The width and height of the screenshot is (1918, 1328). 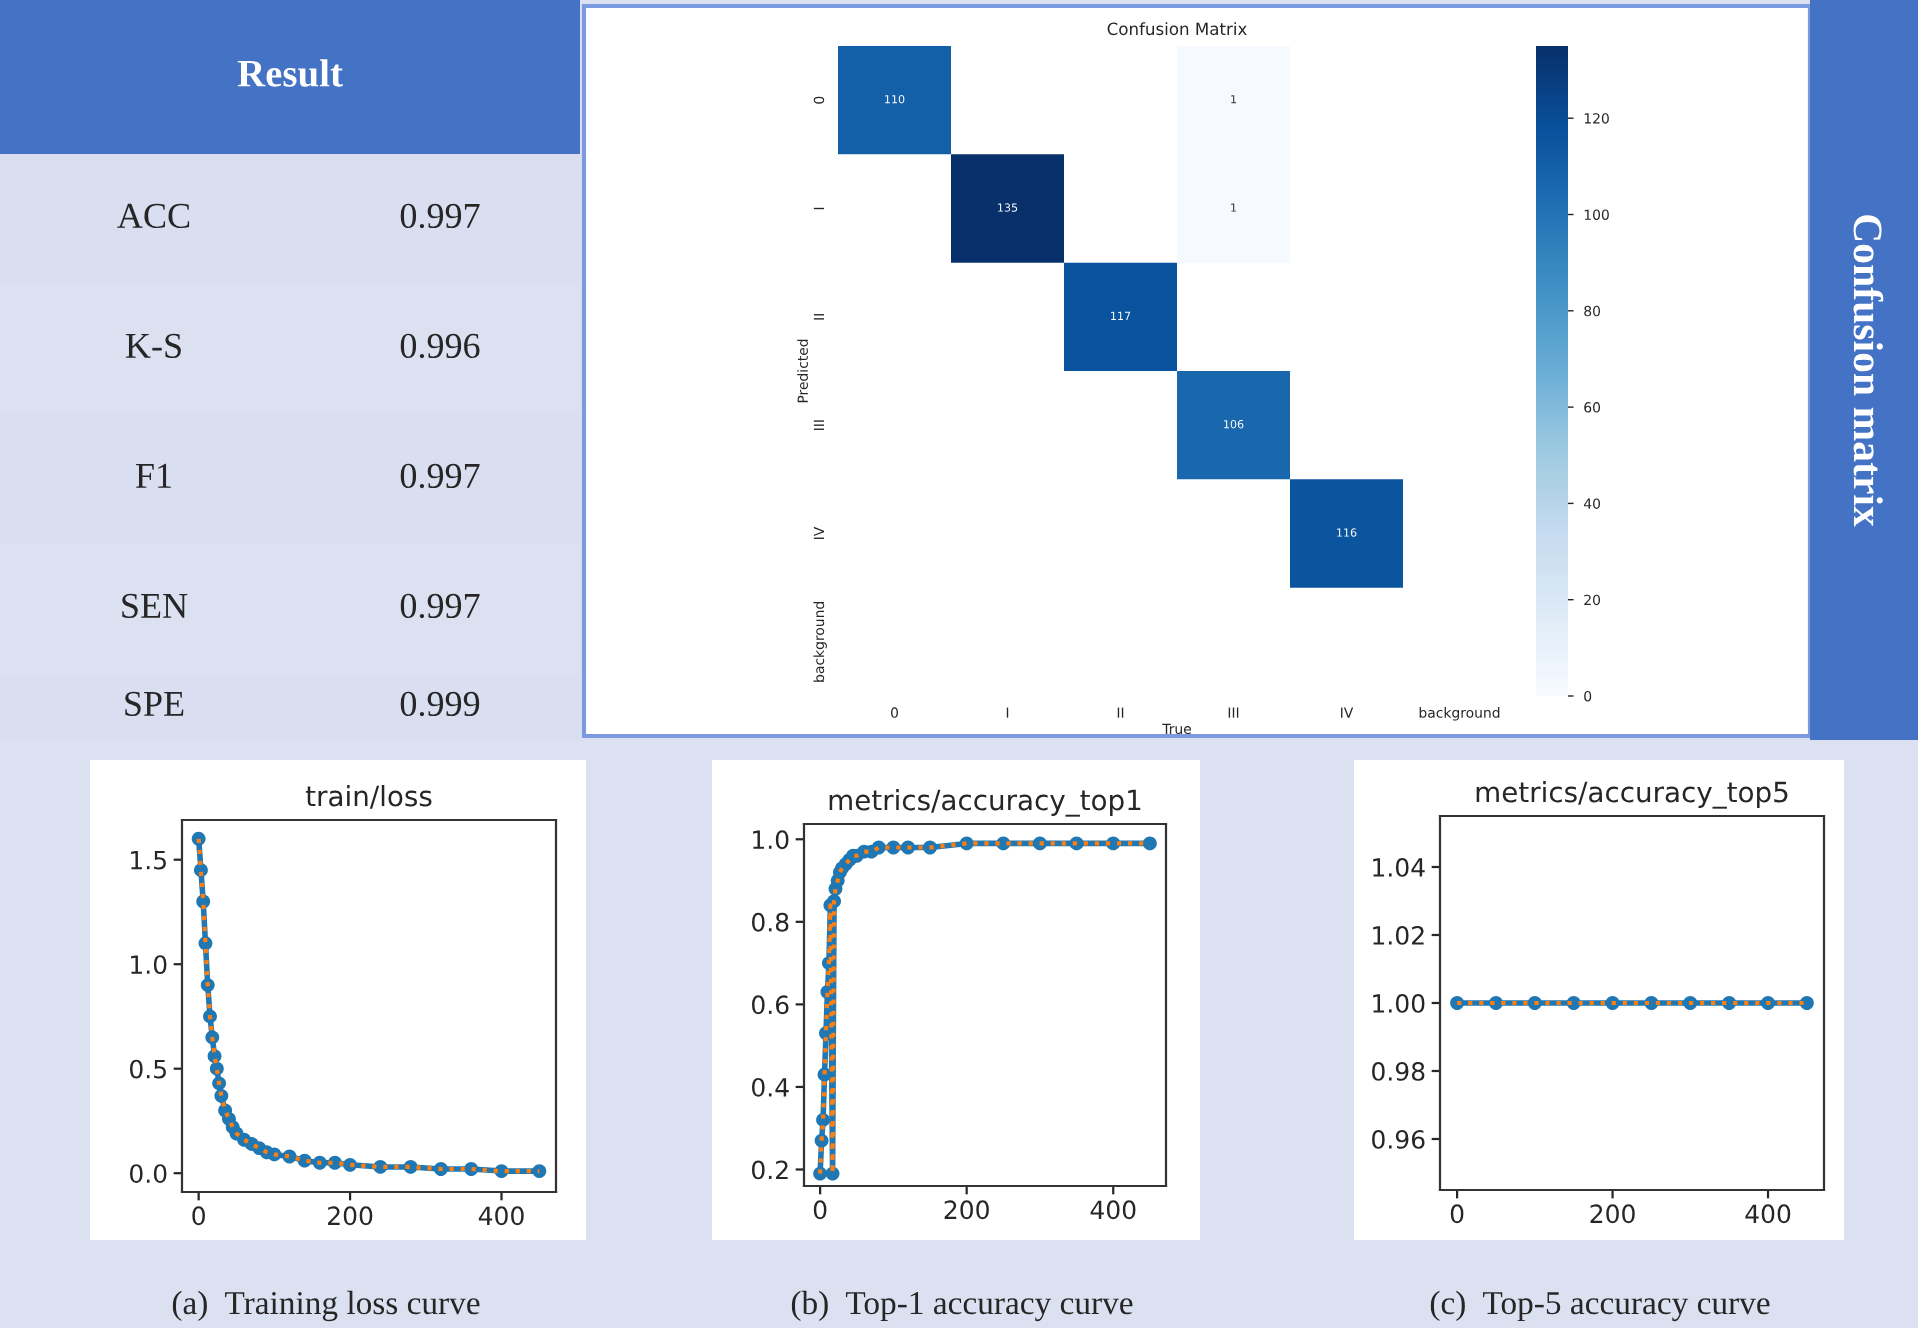 What do you see at coordinates (770, 1087) in the screenshot?
I see `y-tick-label: 0.4` at bounding box center [770, 1087].